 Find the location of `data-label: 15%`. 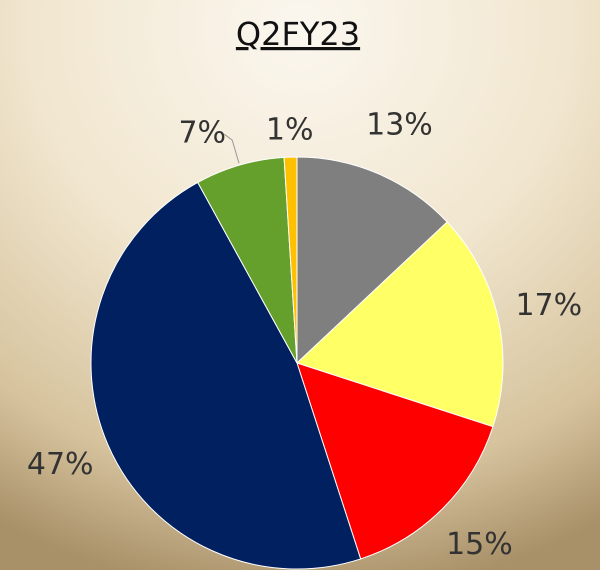

data-label: 15% is located at coordinates (479, 544).